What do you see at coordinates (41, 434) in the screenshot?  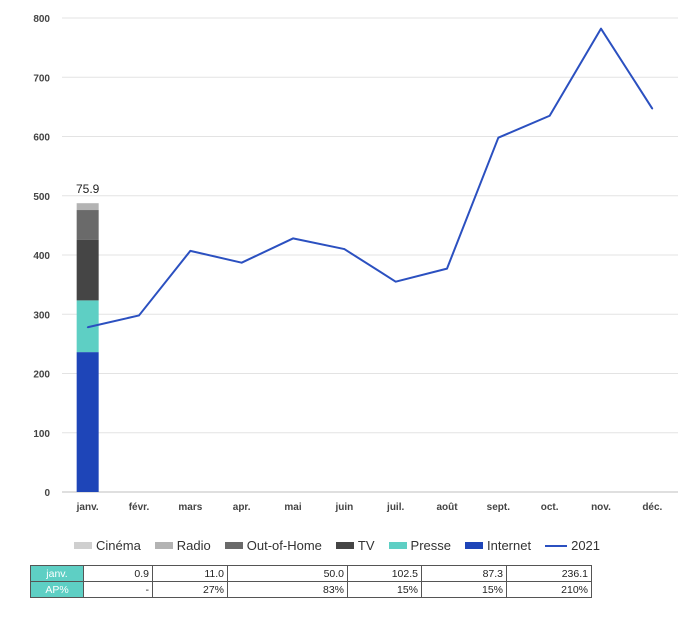 I see `y-tick-label: 100` at bounding box center [41, 434].